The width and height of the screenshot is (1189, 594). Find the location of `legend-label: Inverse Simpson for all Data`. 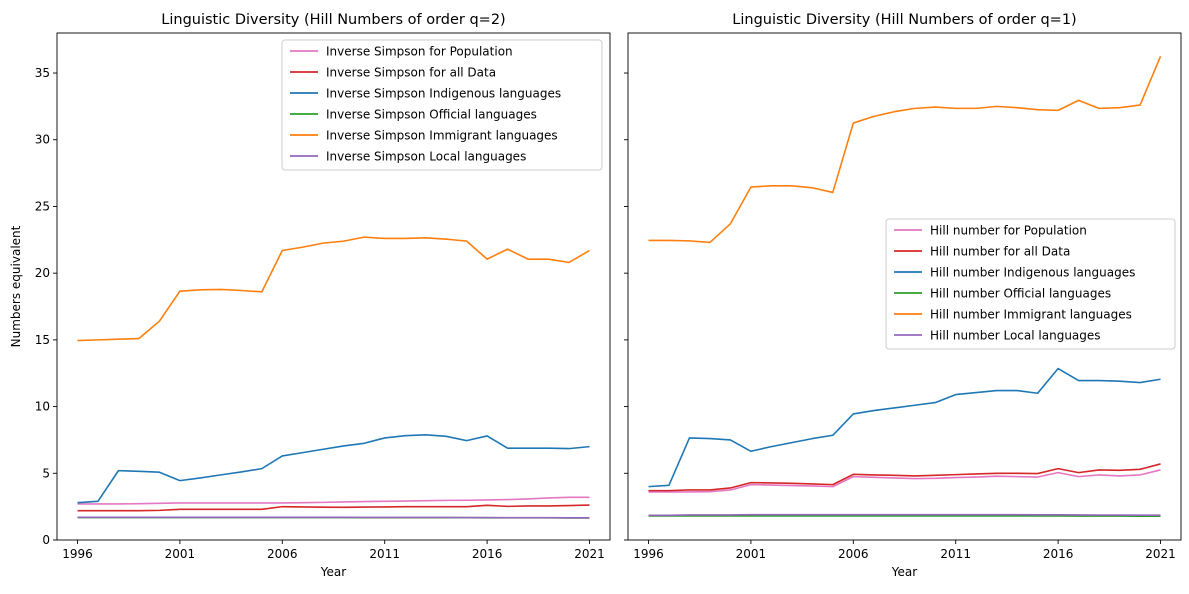

legend-label: Inverse Simpson for all Data is located at coordinates (411, 73).